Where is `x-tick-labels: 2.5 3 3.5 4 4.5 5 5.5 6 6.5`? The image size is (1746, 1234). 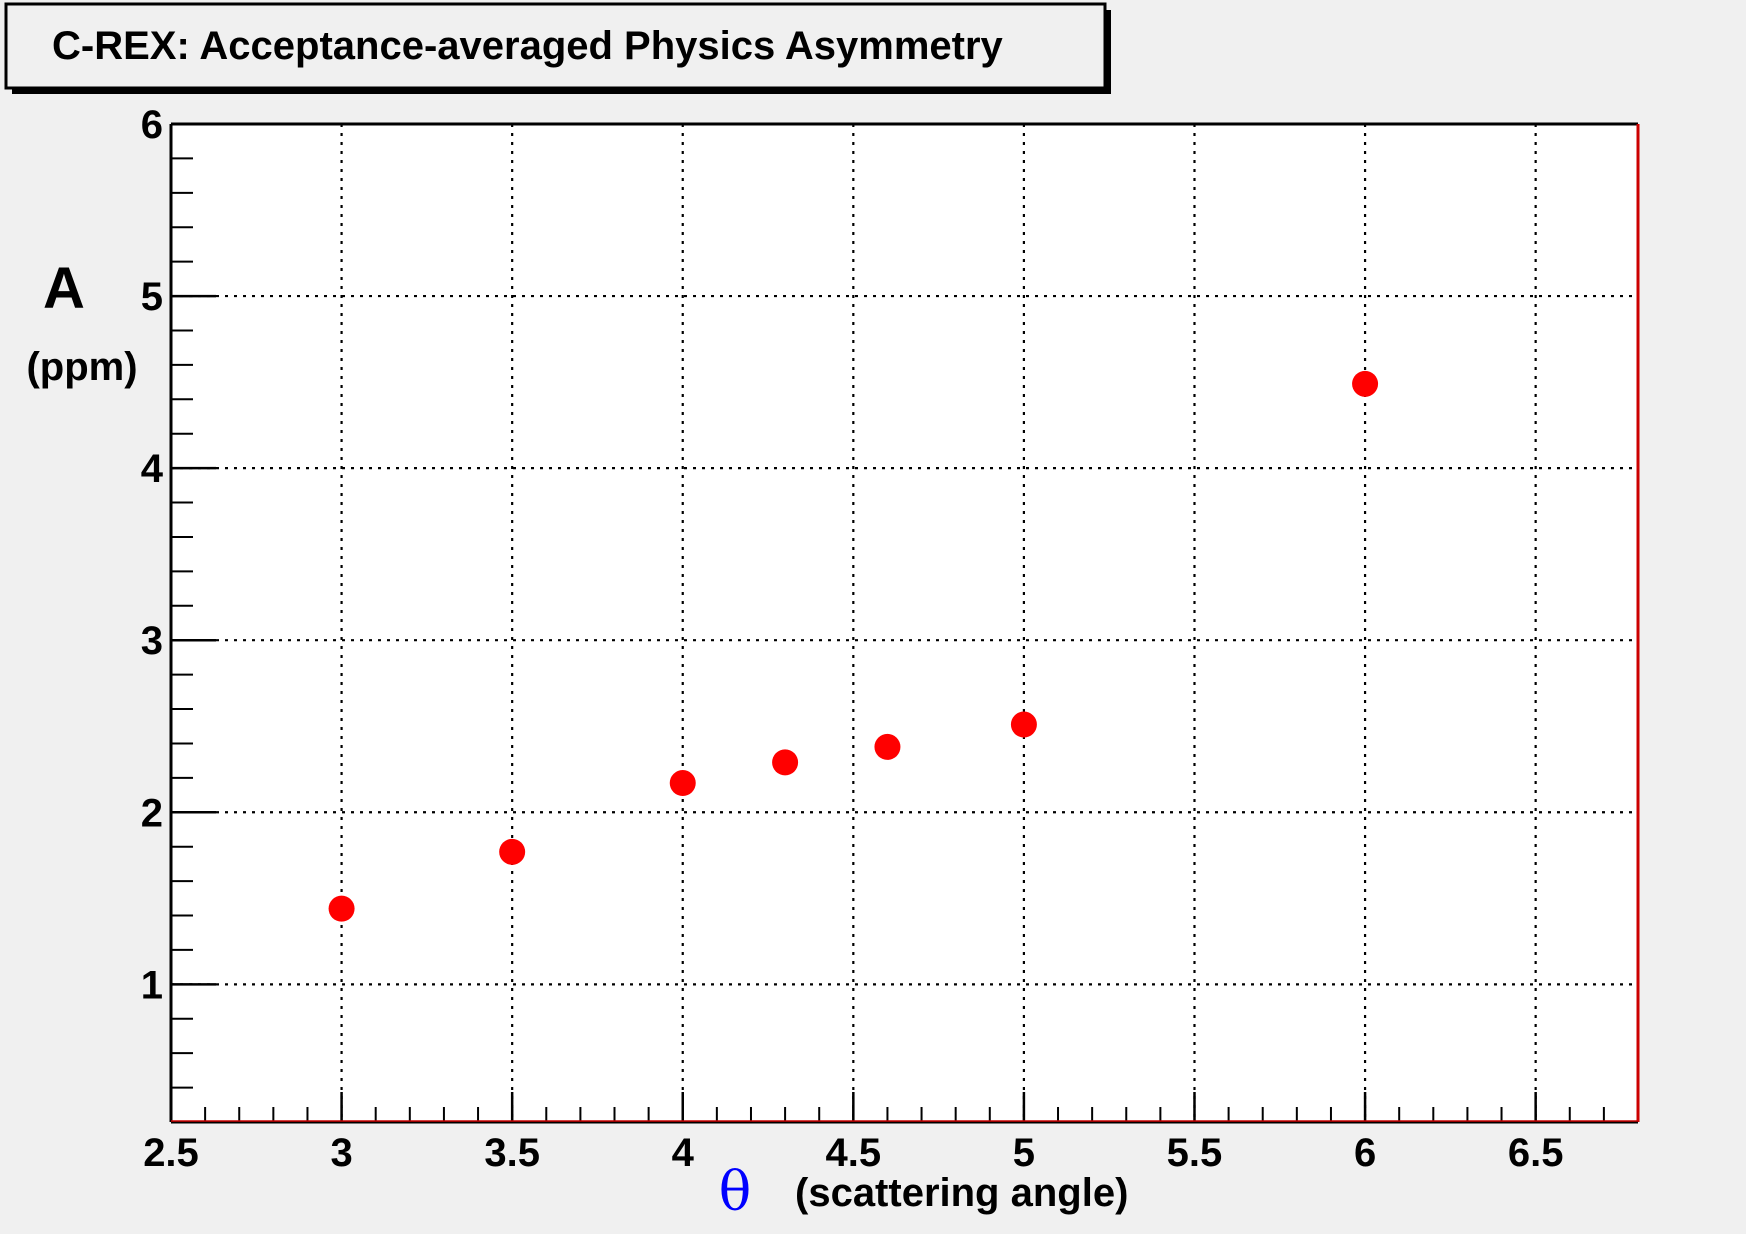
x-tick-labels: 2.5 3 3.5 4 4.5 5 5.5 6 6.5 is located at coordinates (853, 1153).